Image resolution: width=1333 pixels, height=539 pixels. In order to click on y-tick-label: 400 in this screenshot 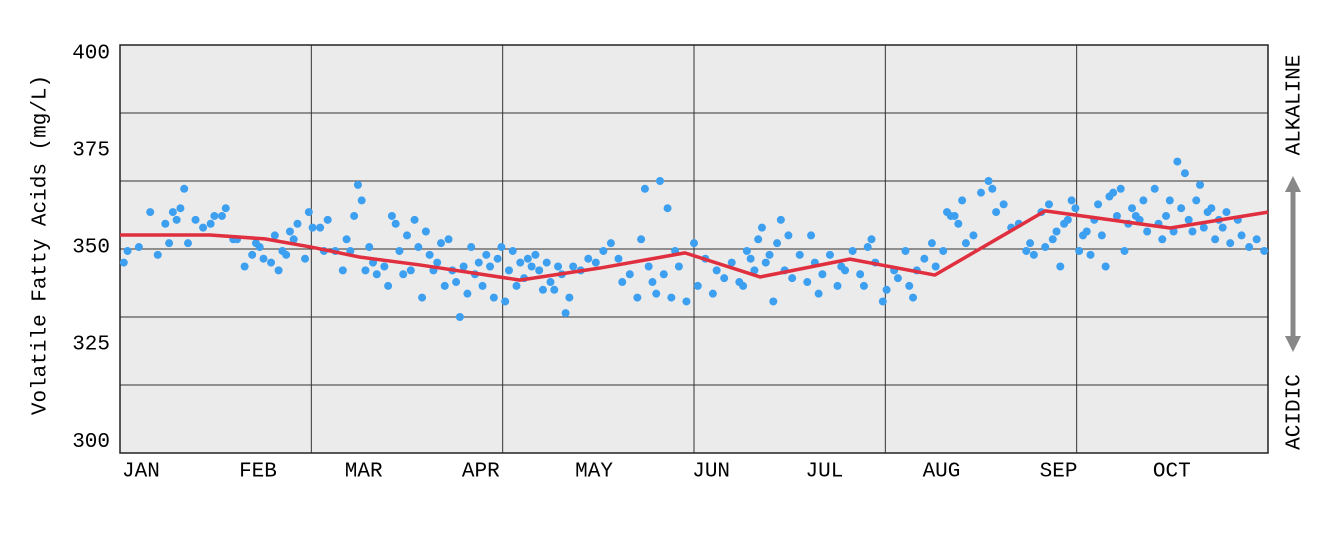, I will do `click(91, 53)`.